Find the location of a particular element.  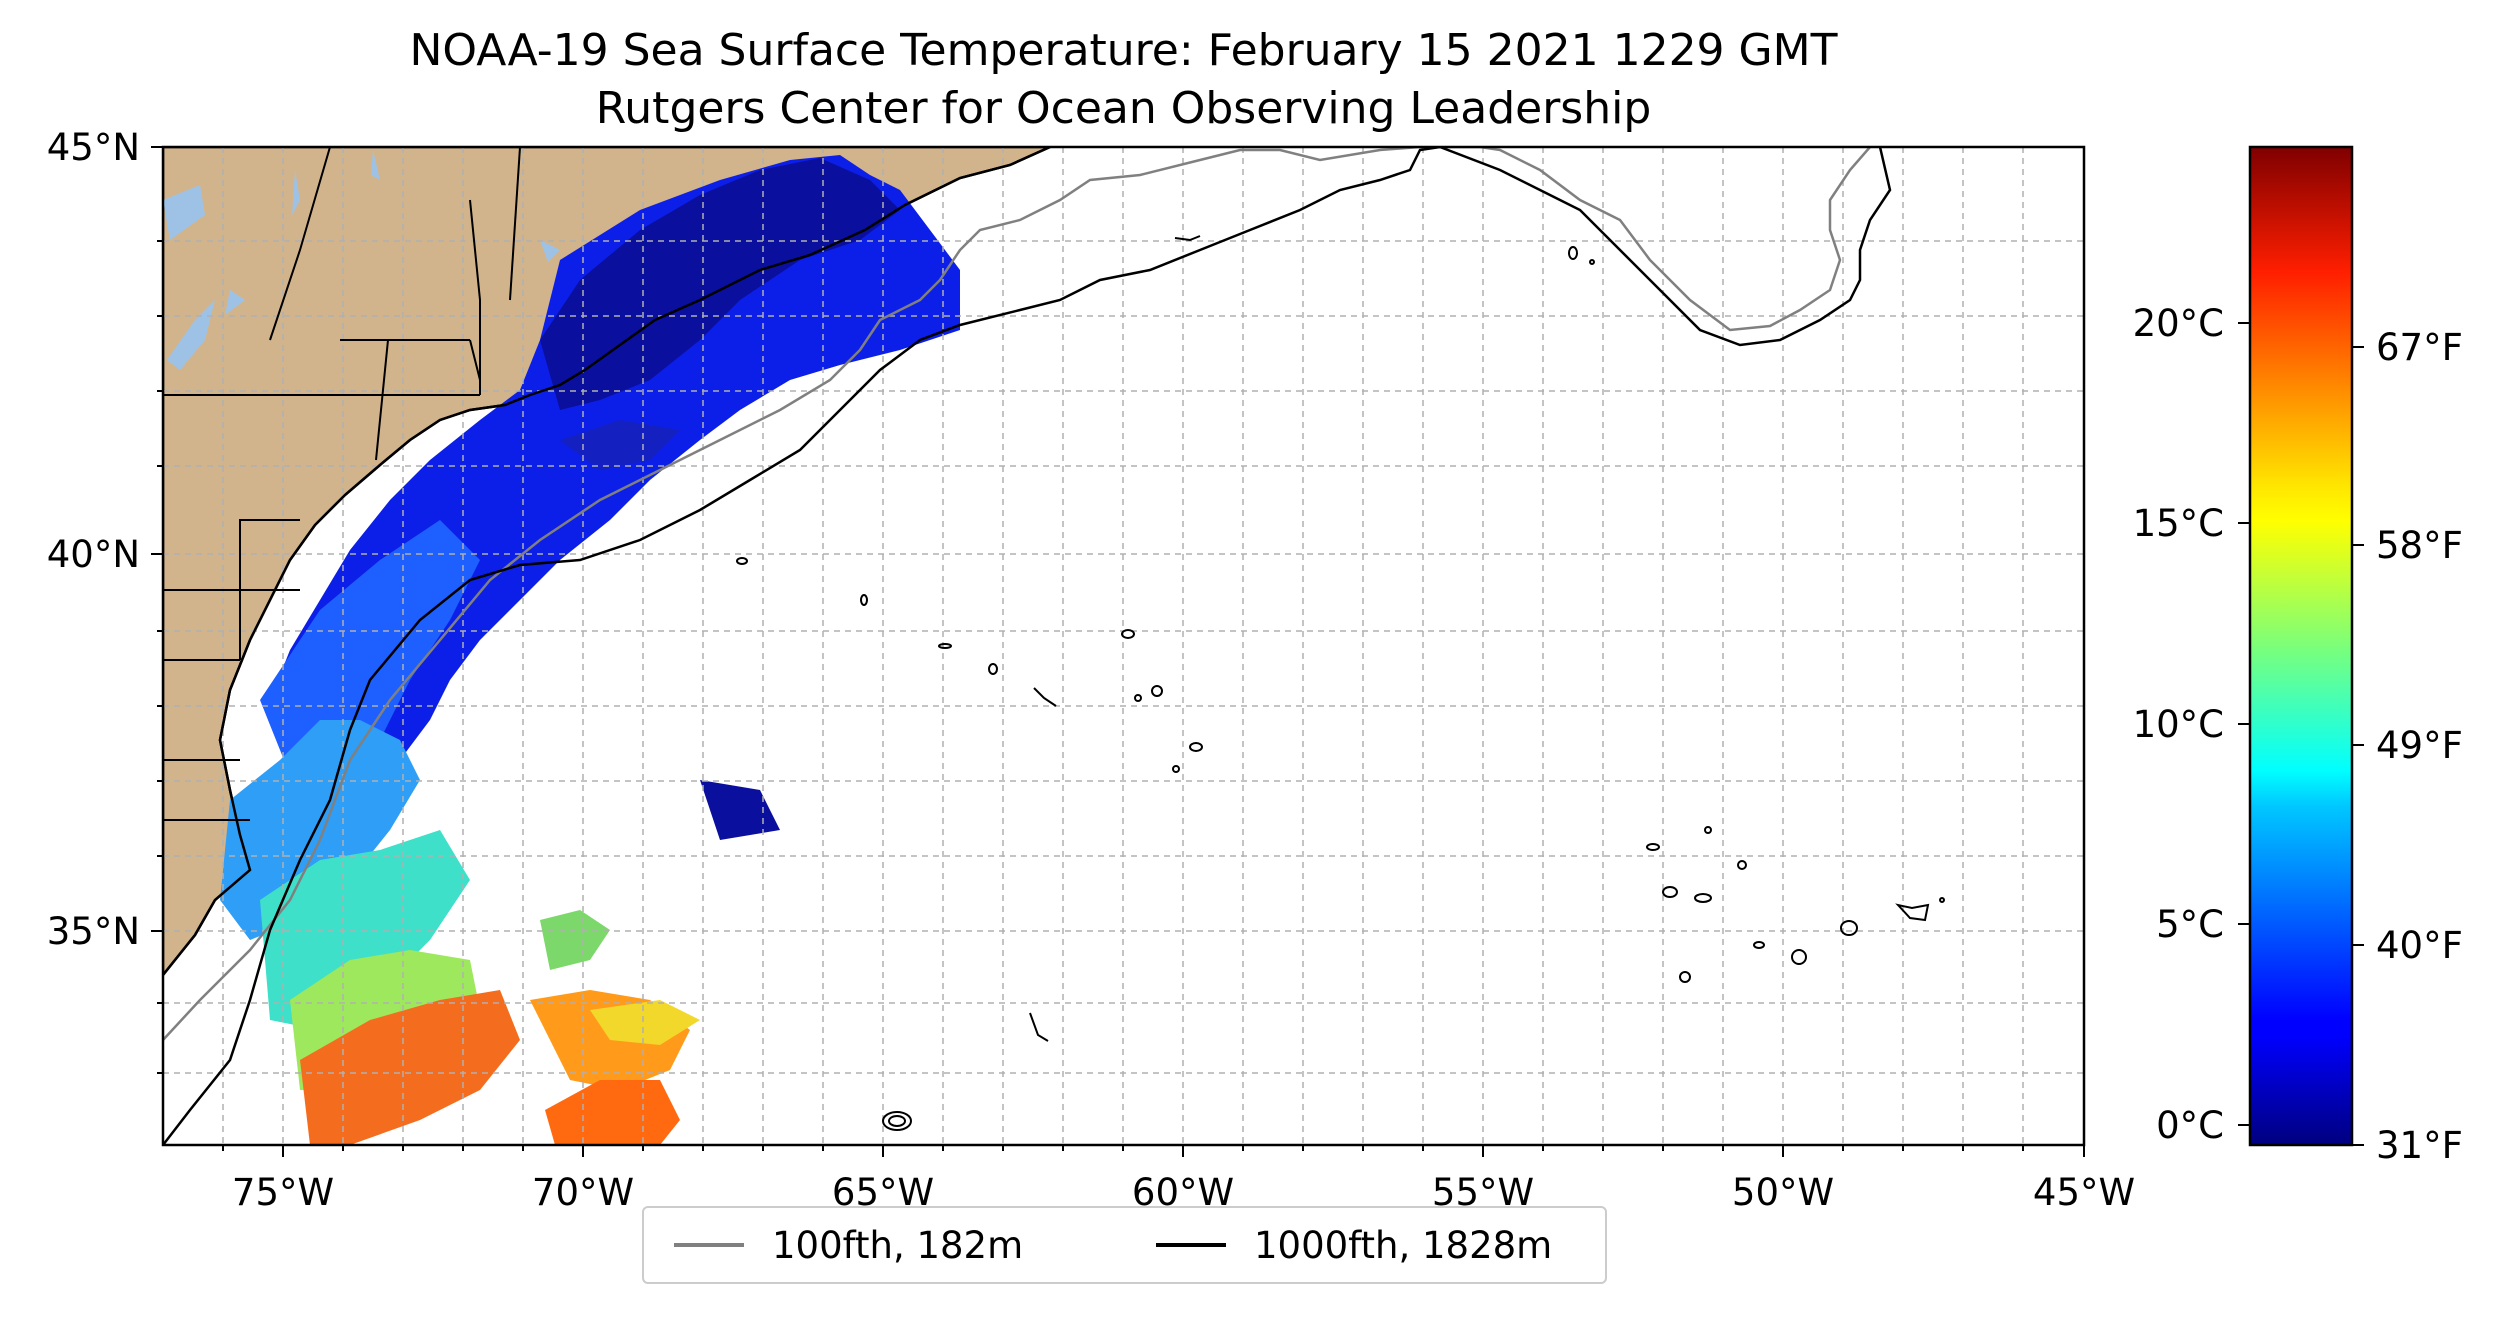

legend-item-100fth: 100fth, 182m is located at coordinates (848, 1245).